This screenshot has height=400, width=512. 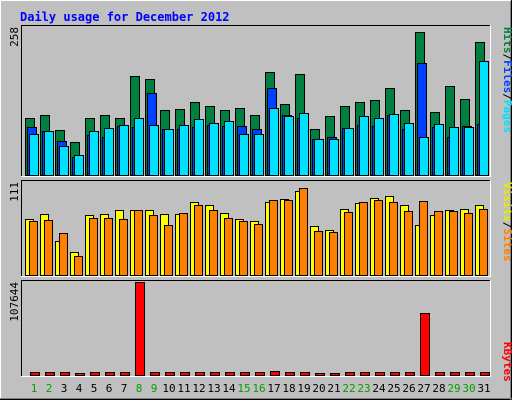 What do you see at coordinates (506, 116) in the screenshot?
I see `legend-pages: Pages` at bounding box center [506, 116].